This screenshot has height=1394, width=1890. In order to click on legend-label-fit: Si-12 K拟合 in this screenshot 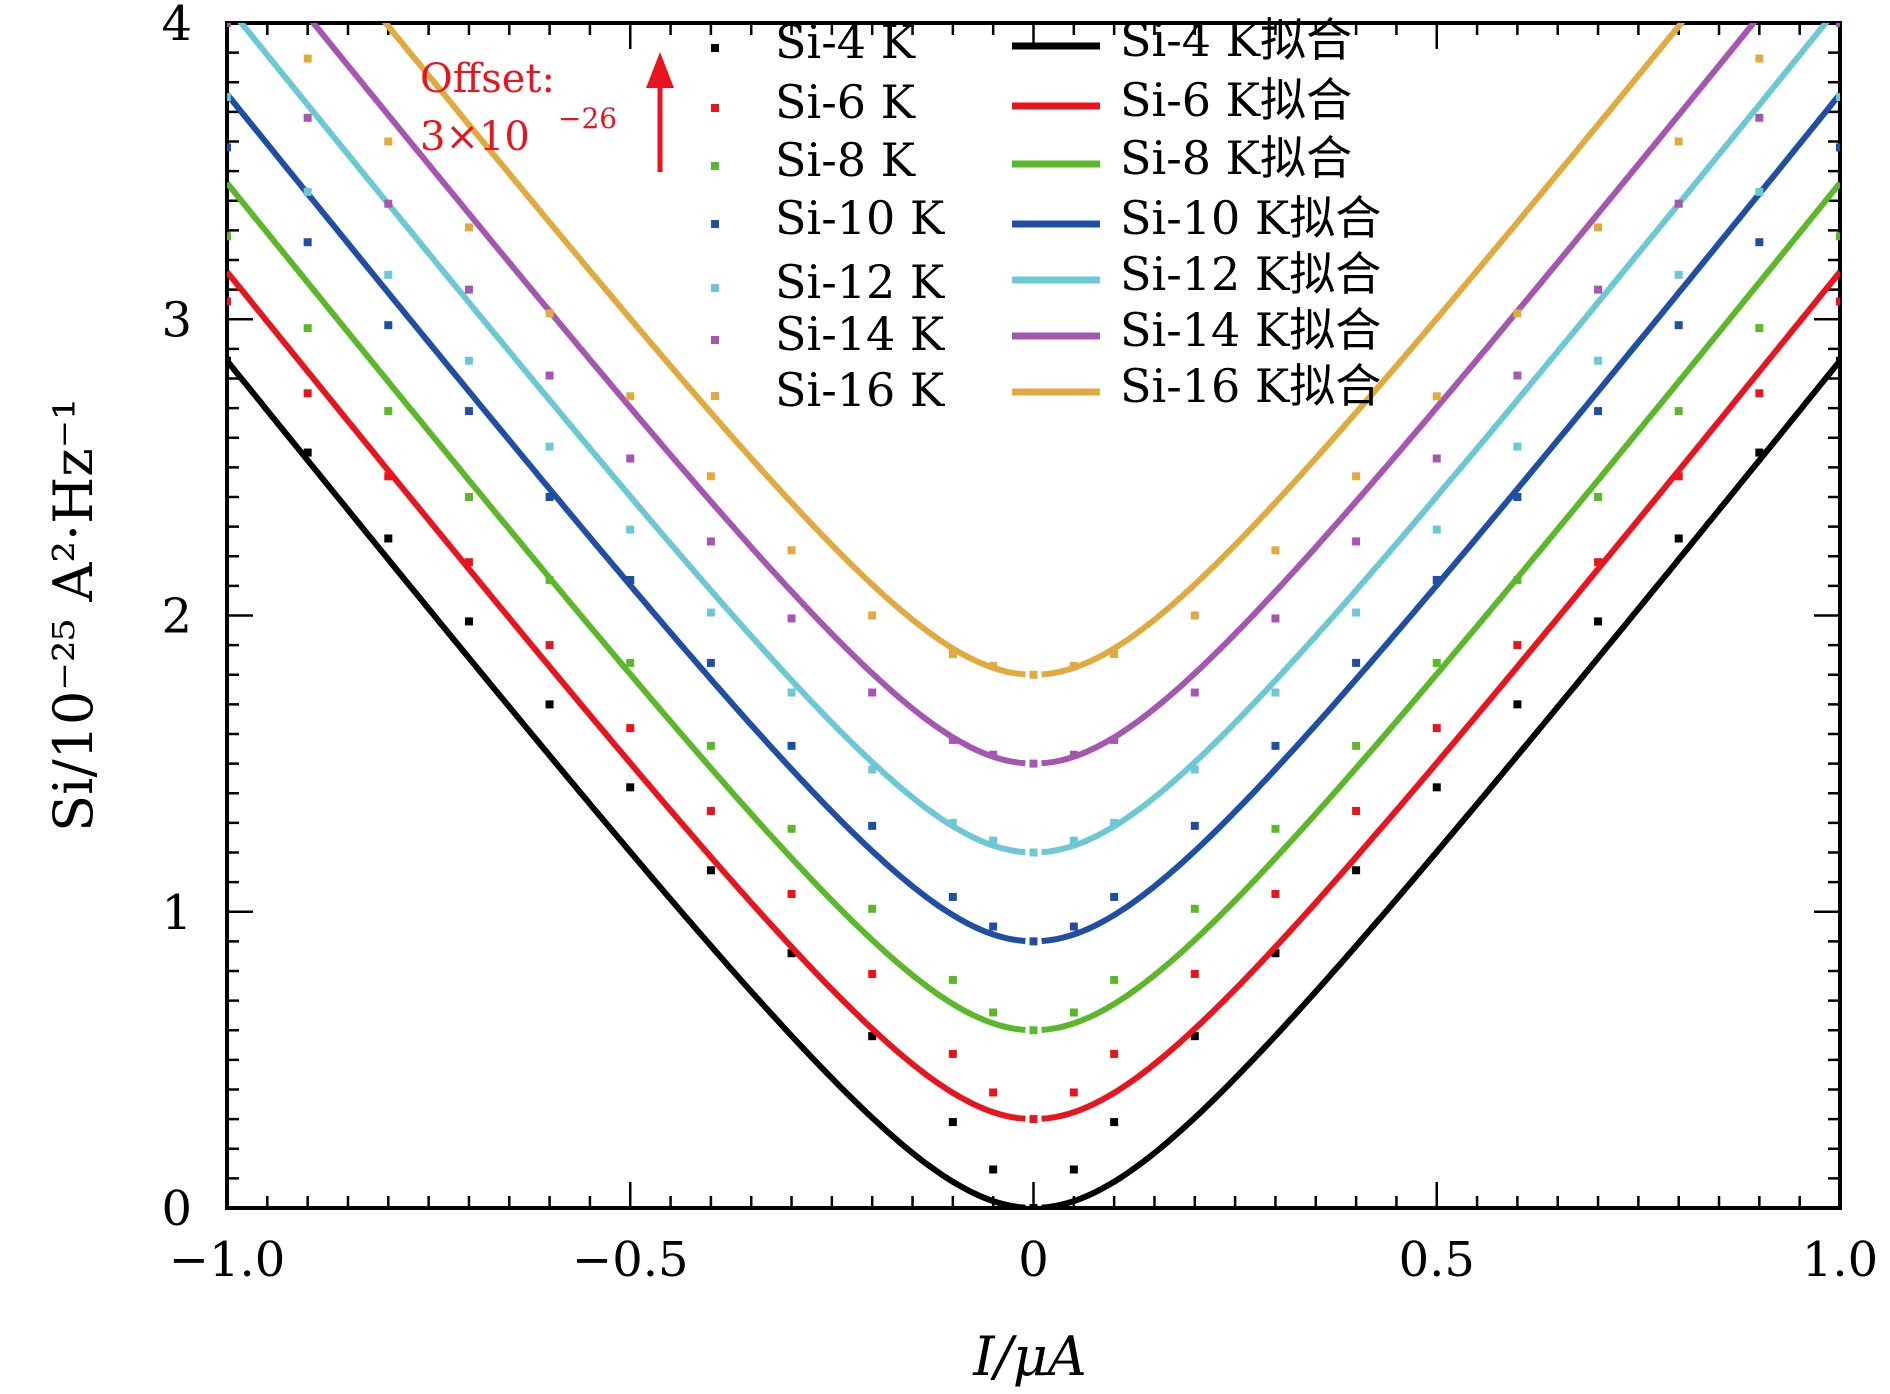, I will do `click(1250, 274)`.